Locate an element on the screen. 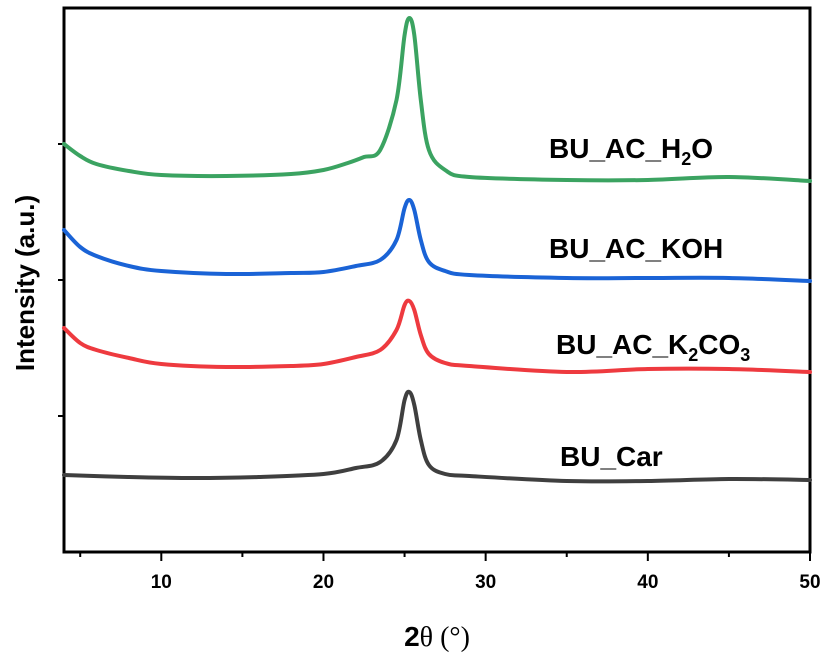 This screenshot has height=666, width=827. series-labels: BU_Car BU_AC_K2CO3 BU_AC_KOH BU_AC_H2O is located at coordinates (649, 302).